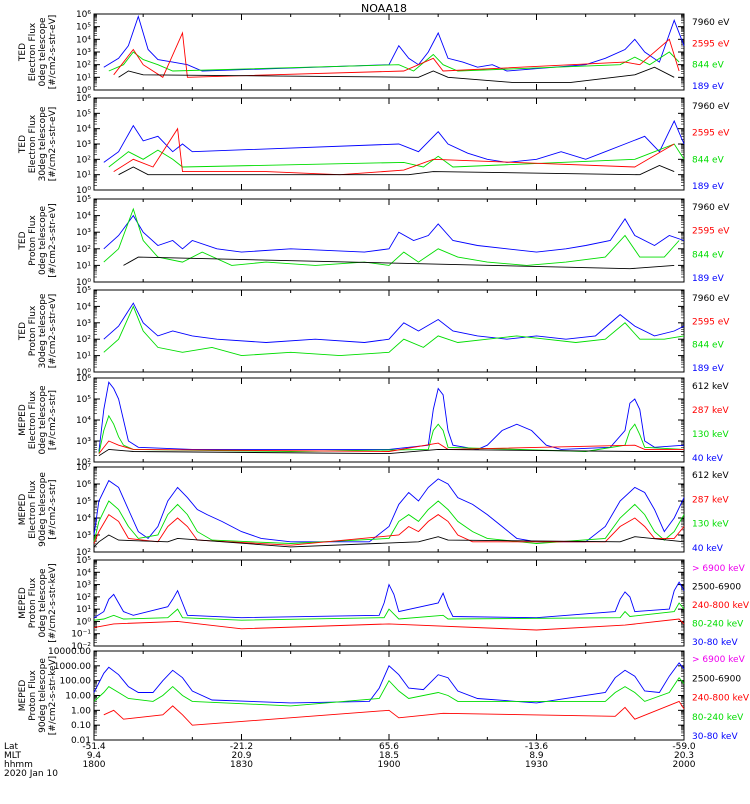 This screenshot has height=804, width=750. I want to click on y-tick-label: 10000.00, so click(69, 652).